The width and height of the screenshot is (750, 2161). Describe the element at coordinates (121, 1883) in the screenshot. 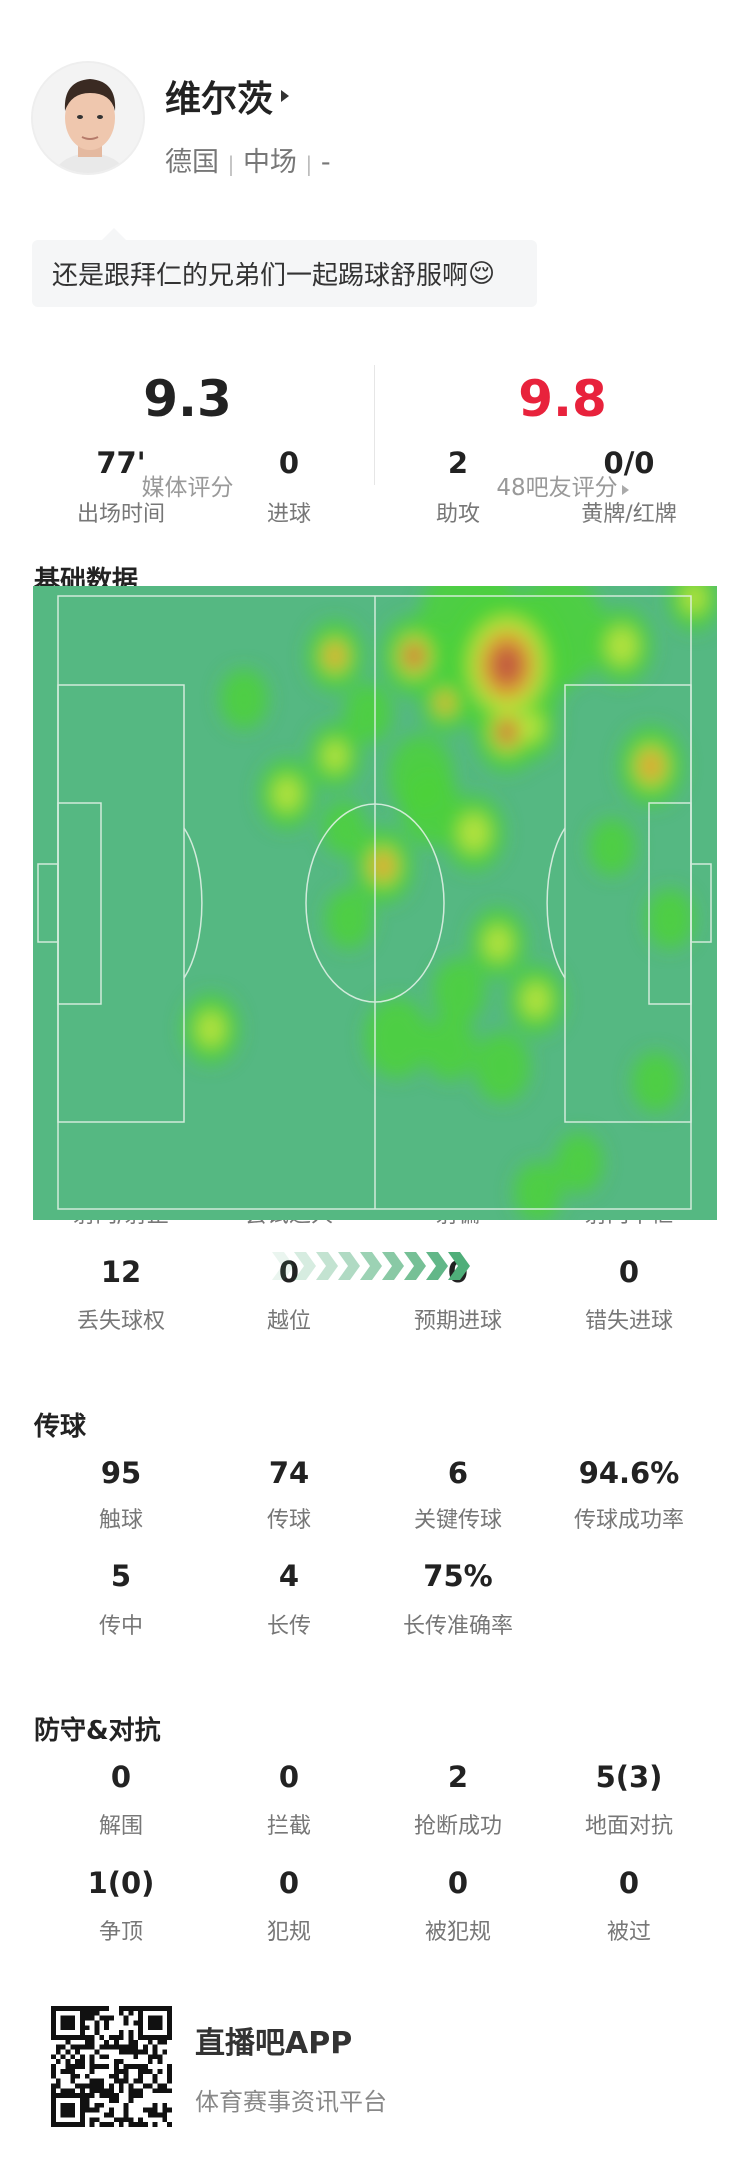

I see `stat-value: 1(0)` at that location.